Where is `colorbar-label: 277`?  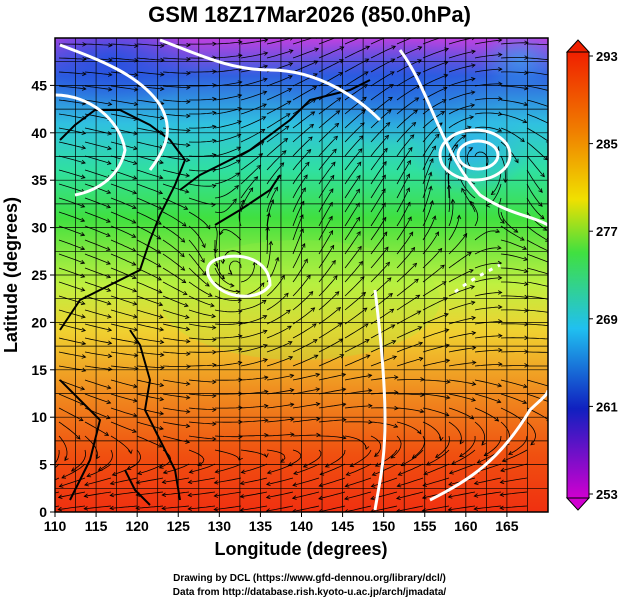
colorbar-label: 277 is located at coordinates (607, 231).